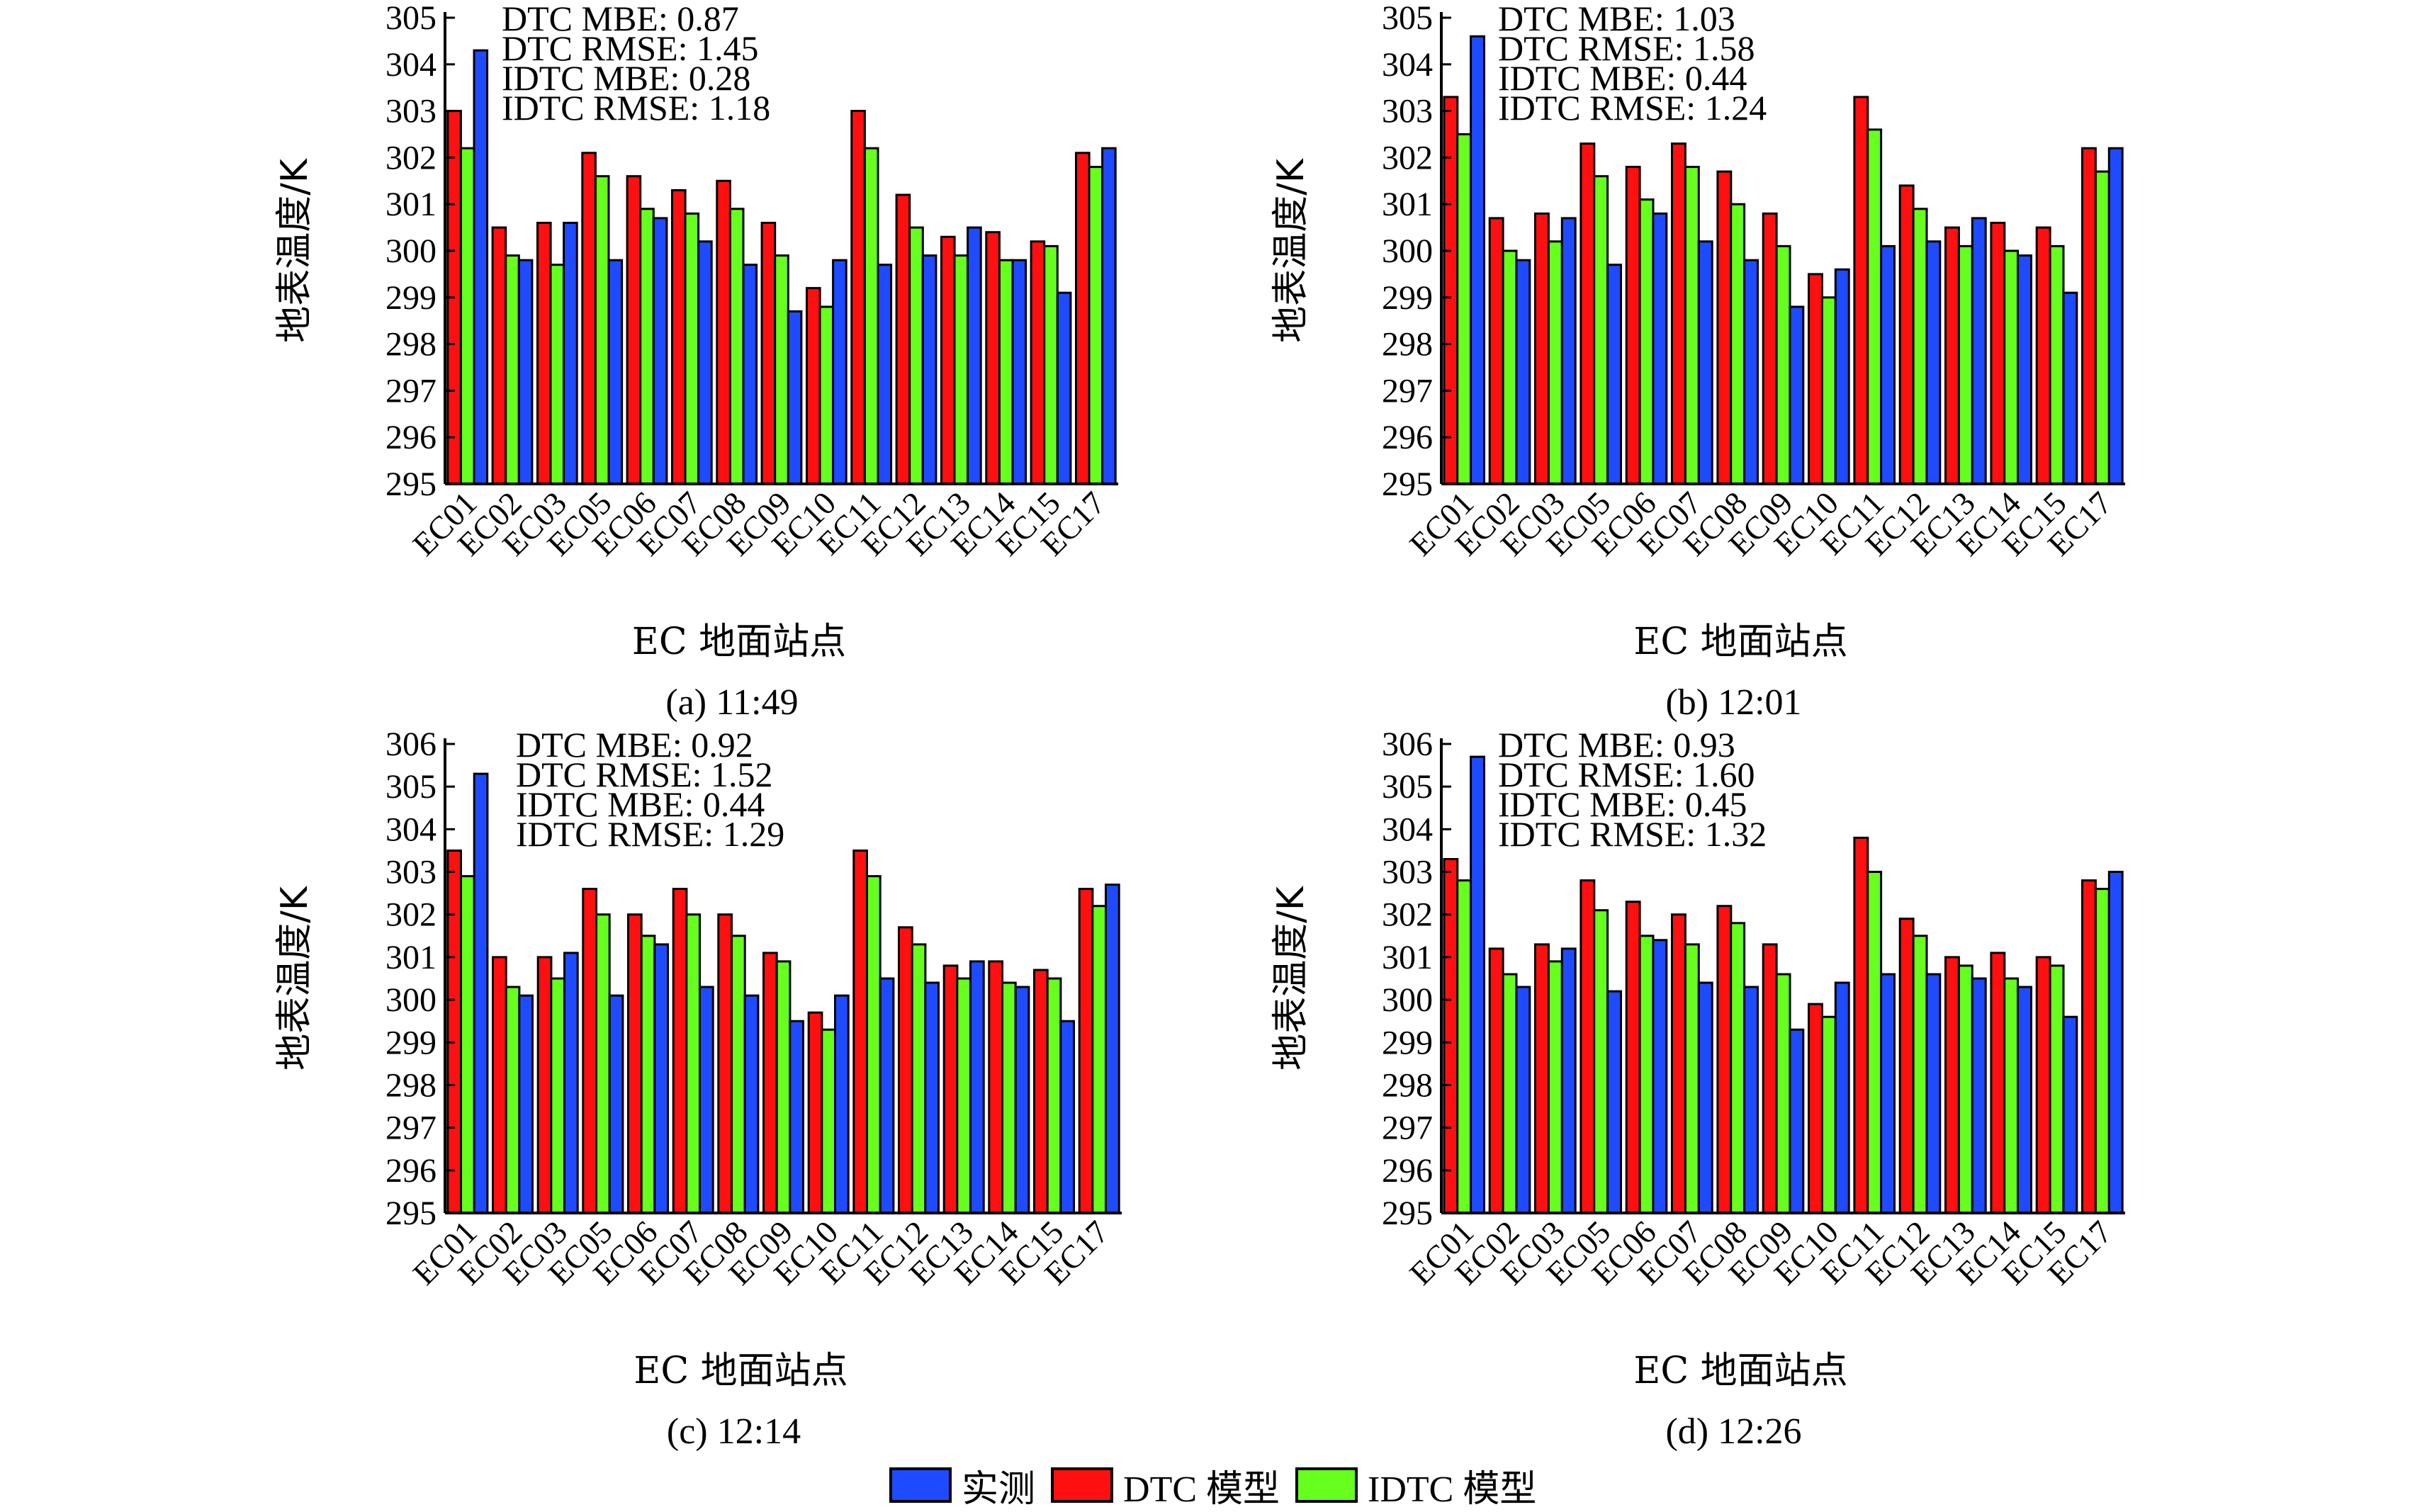 This screenshot has height=1512, width=2427. Describe the element at coordinates (1588, 1046) in the screenshot. I see `bar-dtc-ec05` at that location.